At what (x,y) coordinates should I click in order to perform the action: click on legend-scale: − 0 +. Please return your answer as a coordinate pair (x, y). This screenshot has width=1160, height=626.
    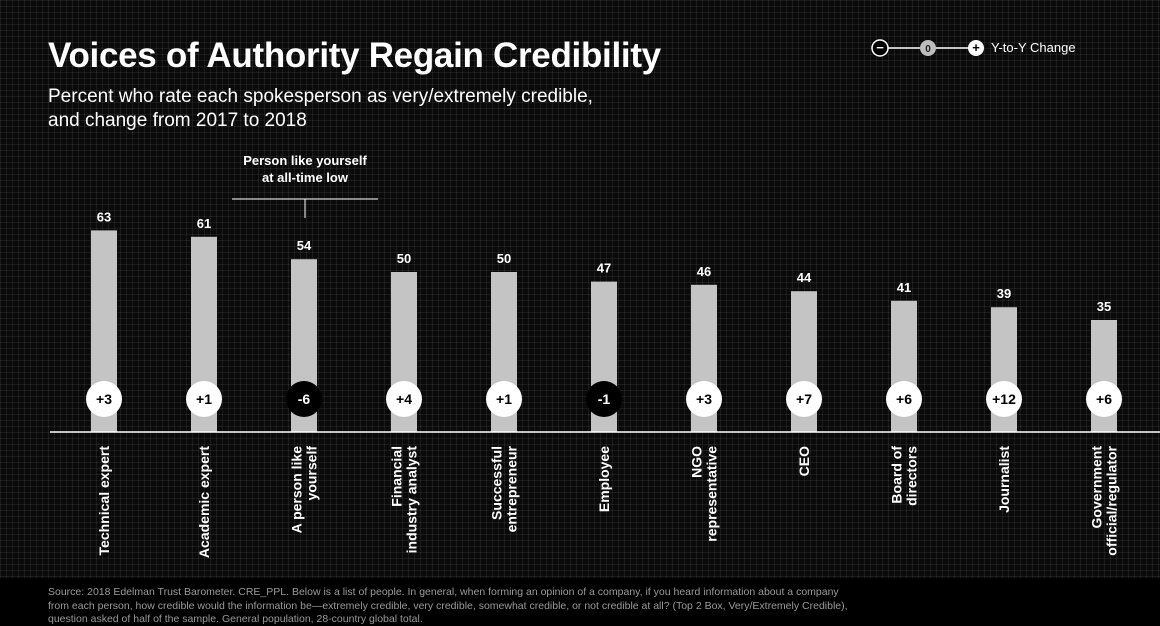
    Looking at the image, I should click on (927, 48).